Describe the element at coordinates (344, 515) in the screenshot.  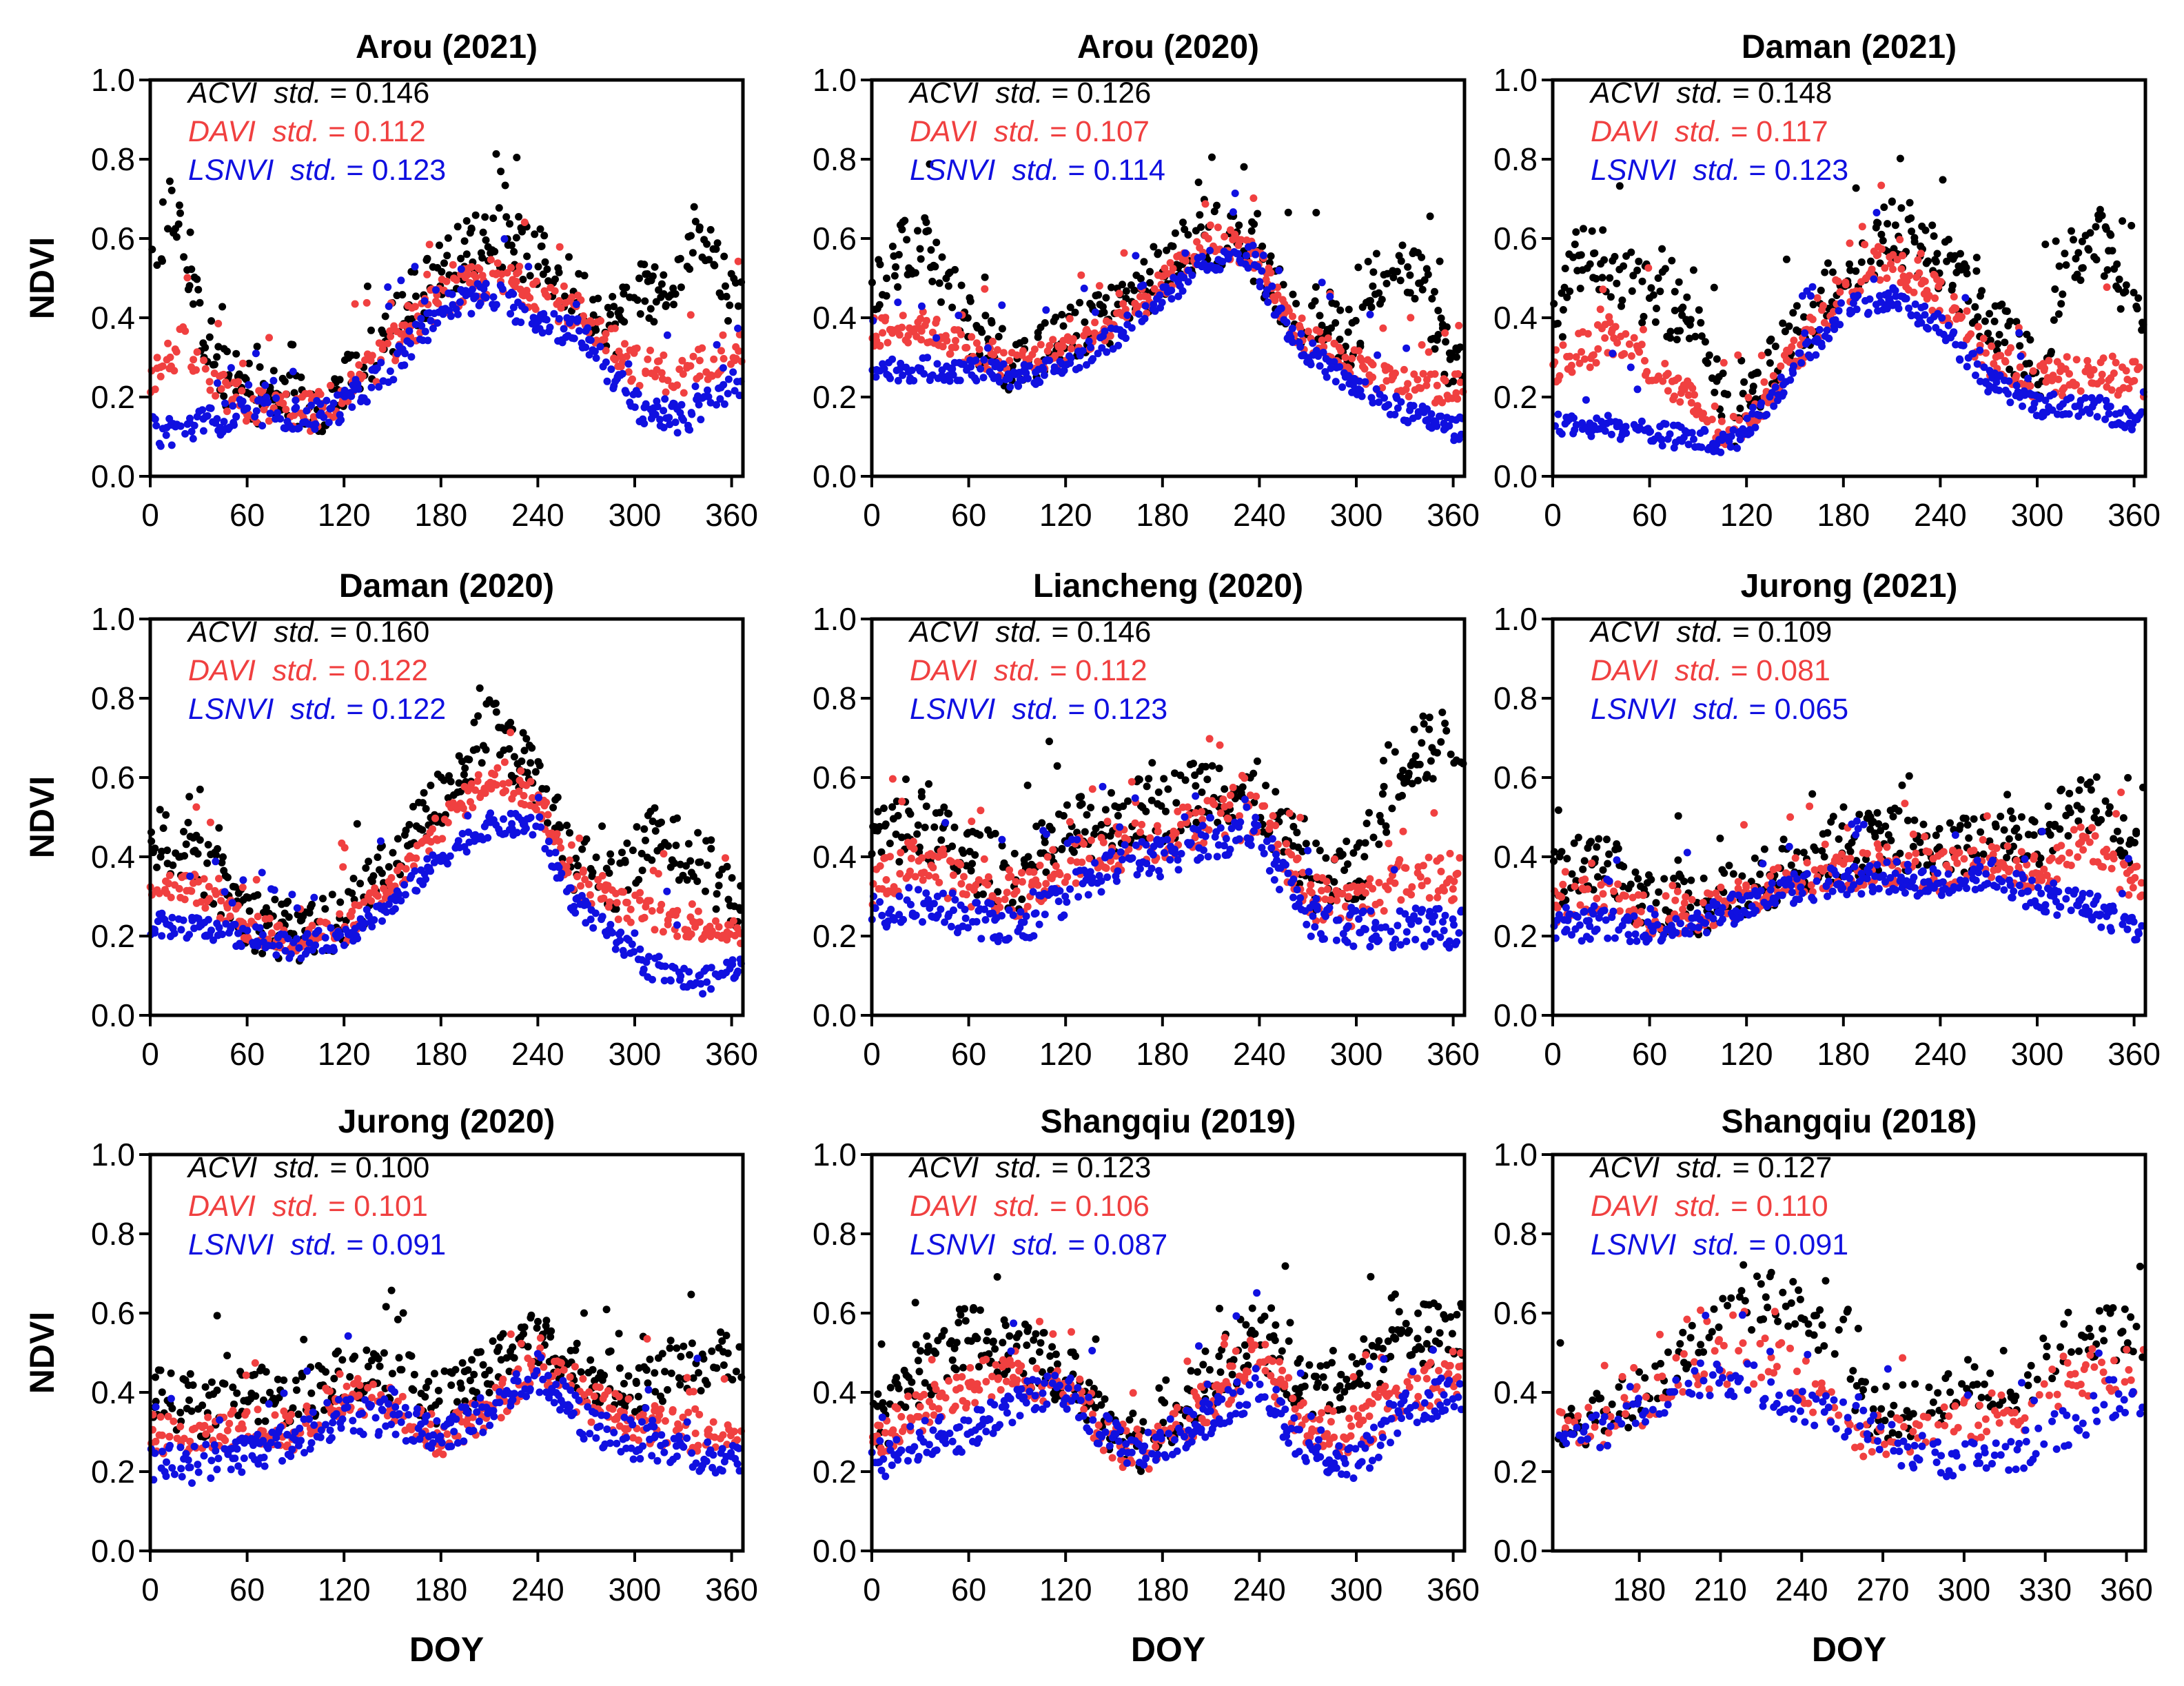
I see `x-tick-label: 120` at that location.